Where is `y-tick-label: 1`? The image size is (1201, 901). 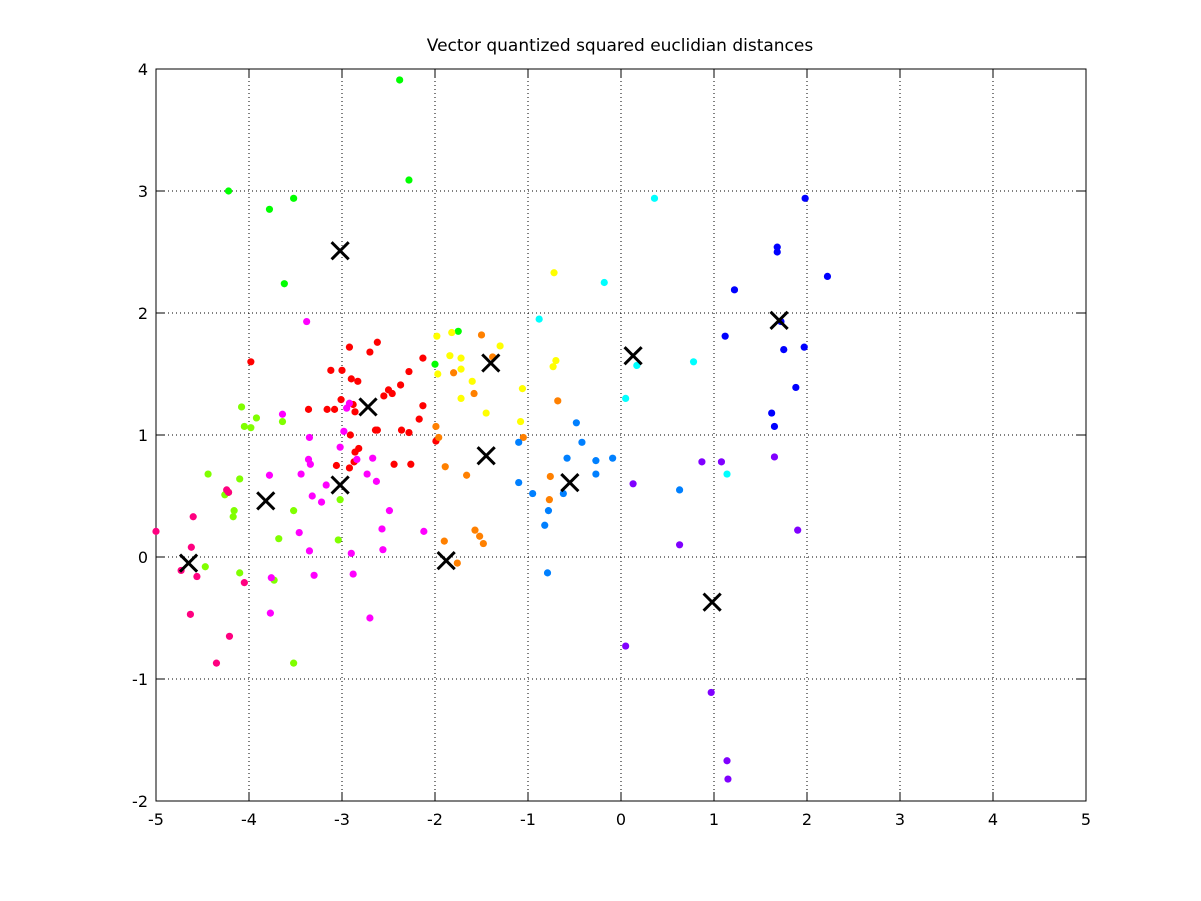 y-tick-label: 1 is located at coordinates (143, 435).